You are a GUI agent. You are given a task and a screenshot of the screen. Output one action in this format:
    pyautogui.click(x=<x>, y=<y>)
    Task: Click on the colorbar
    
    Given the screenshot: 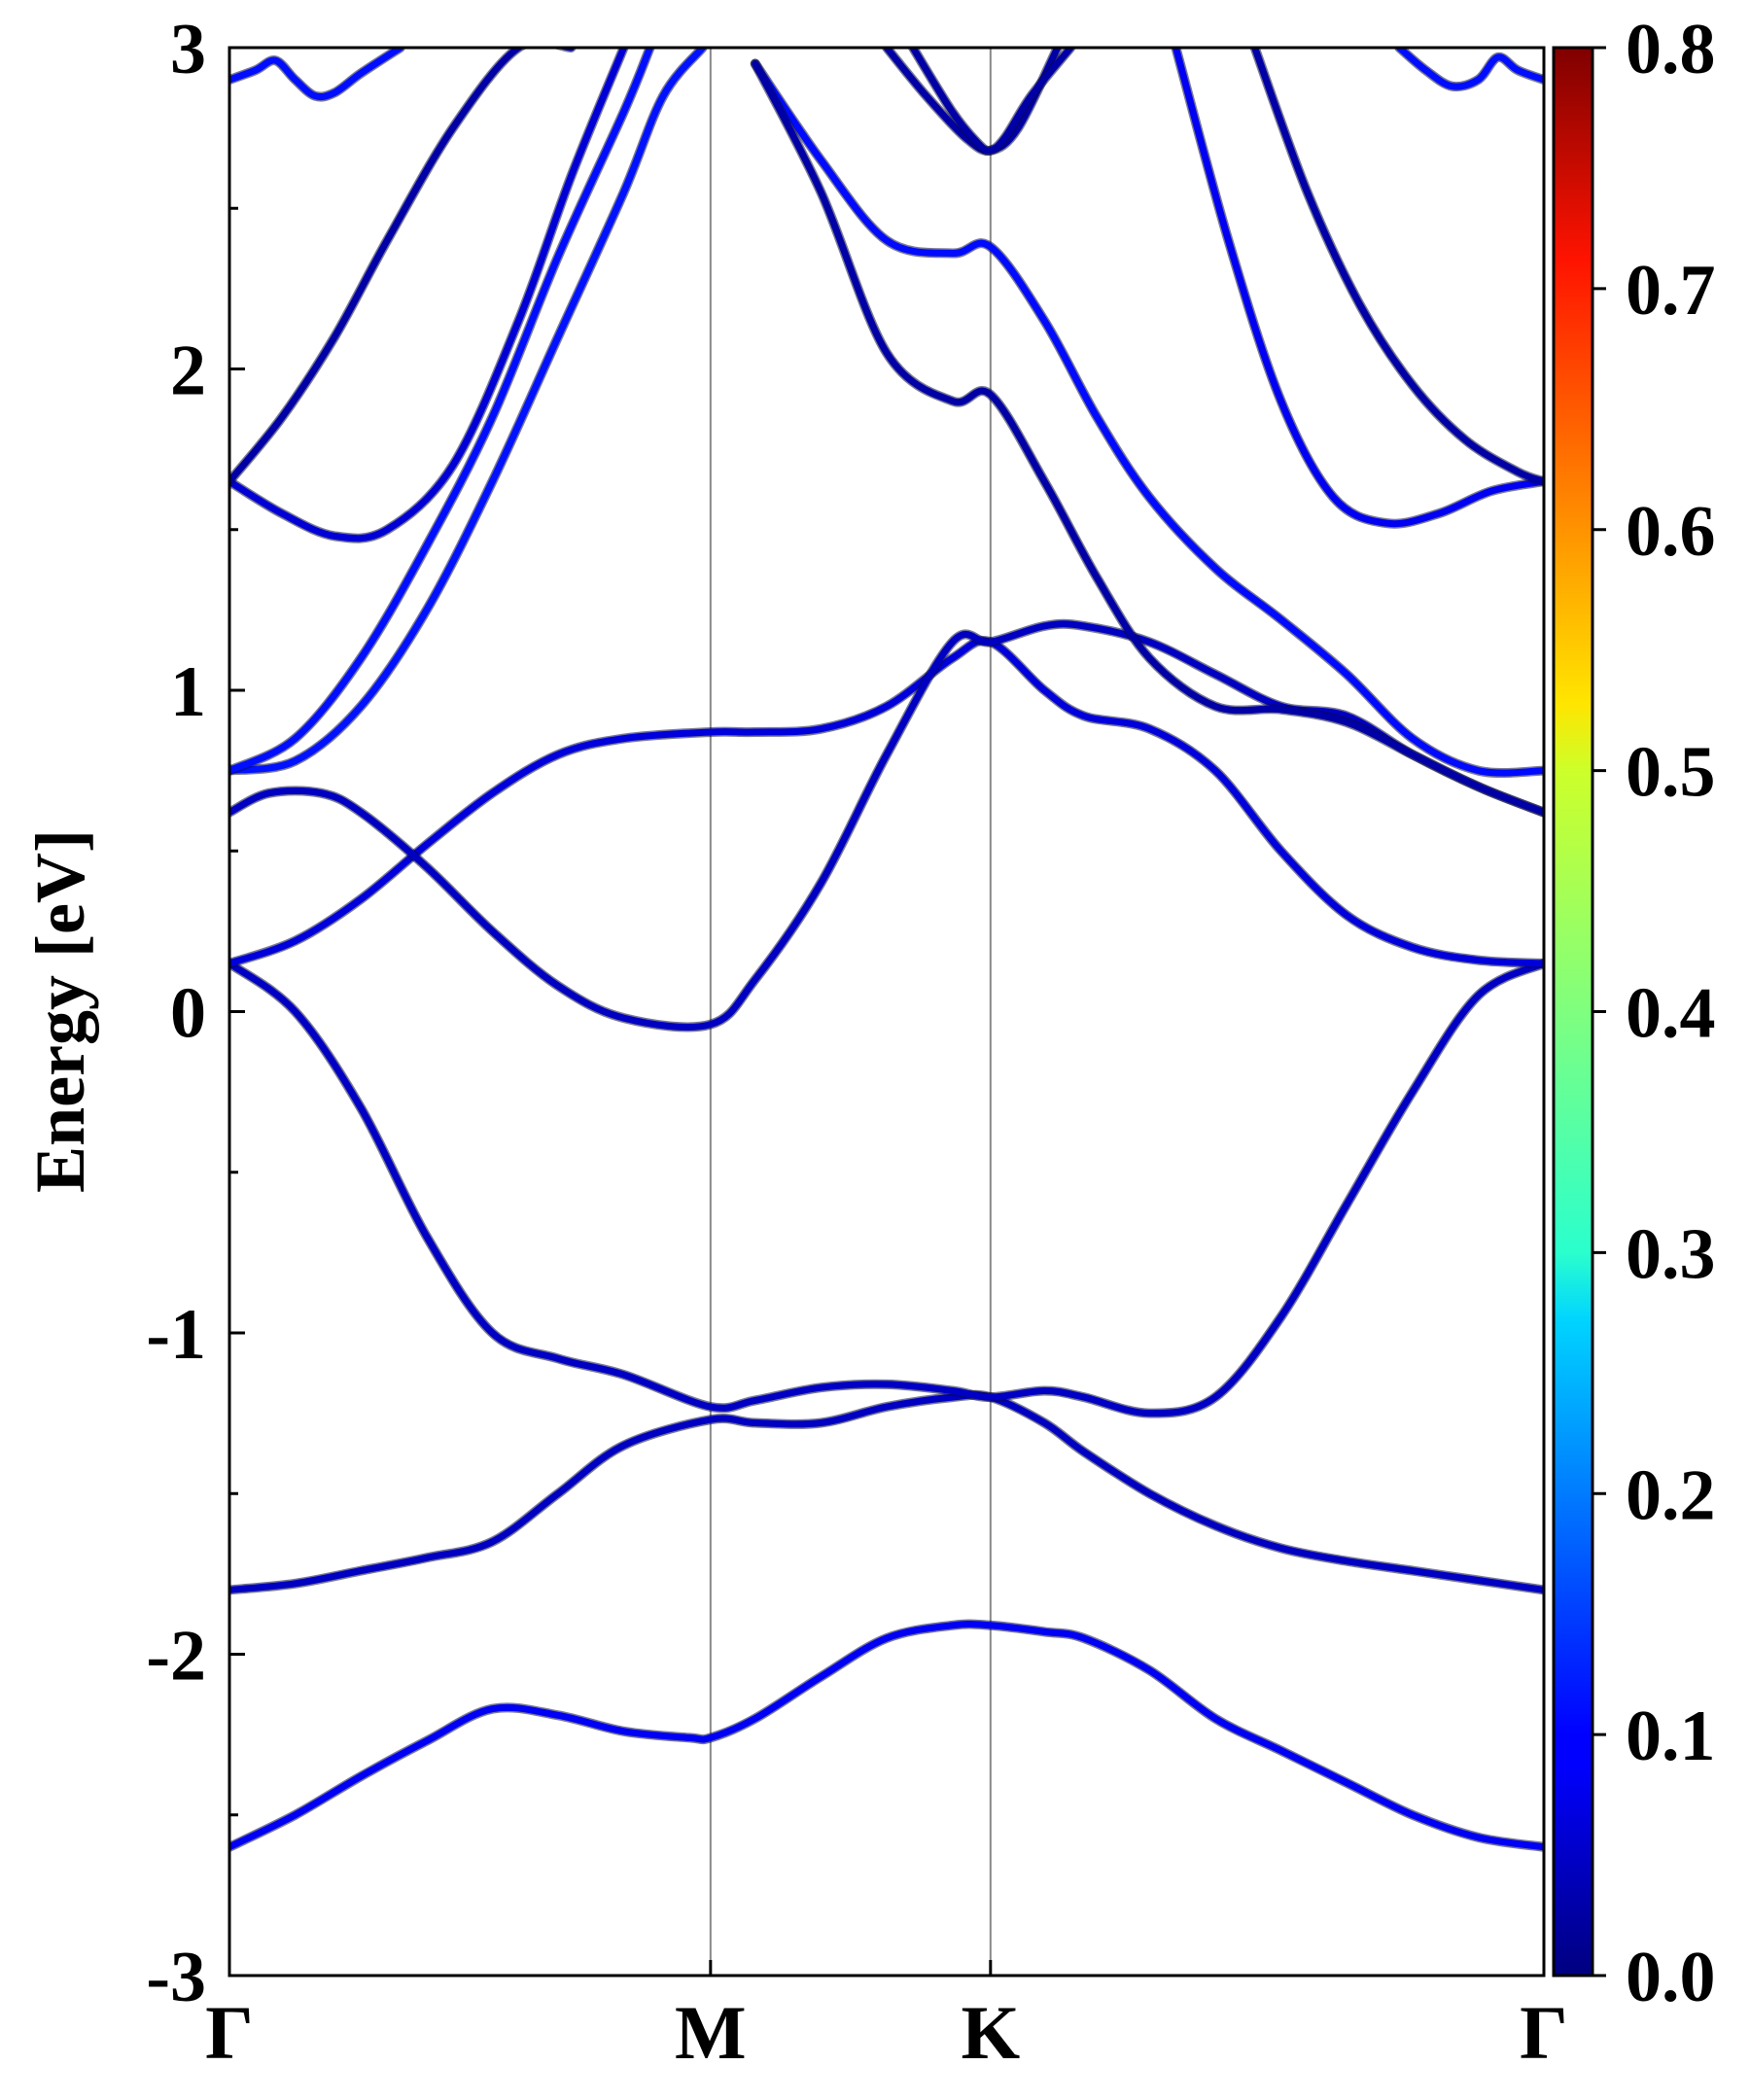 What is the action you would take?
    pyautogui.click(x=1573, y=1012)
    